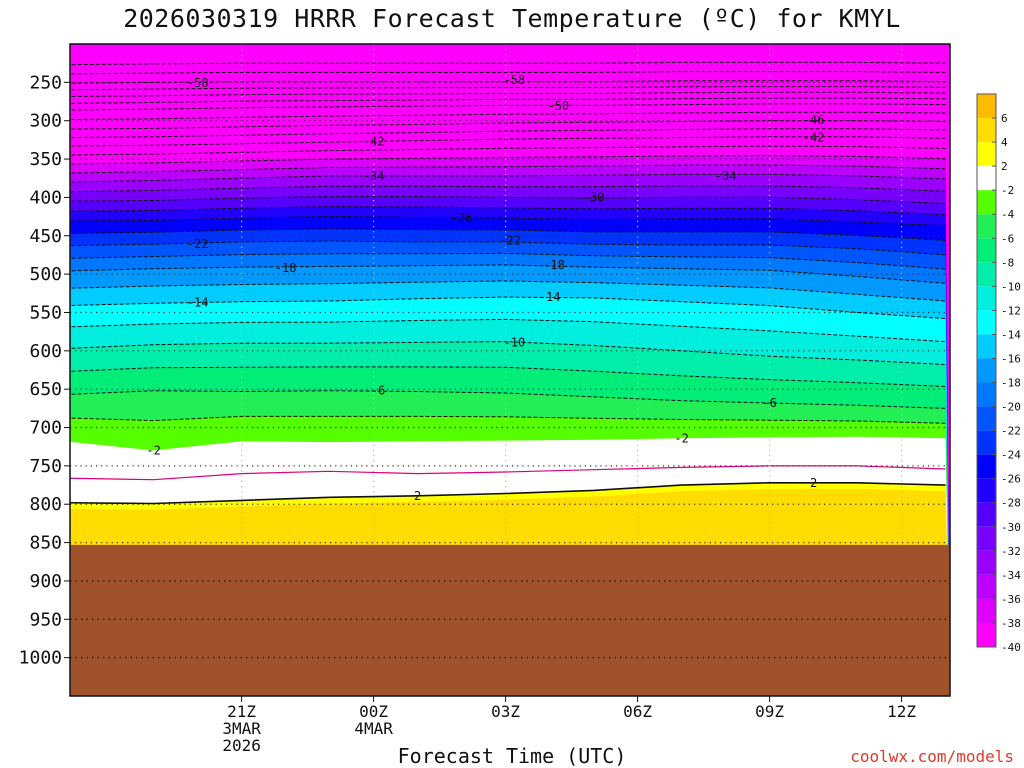 This screenshot has height=768, width=1024. Describe the element at coordinates (45, 121) in the screenshot. I see `ytick-label-300: 300` at that location.